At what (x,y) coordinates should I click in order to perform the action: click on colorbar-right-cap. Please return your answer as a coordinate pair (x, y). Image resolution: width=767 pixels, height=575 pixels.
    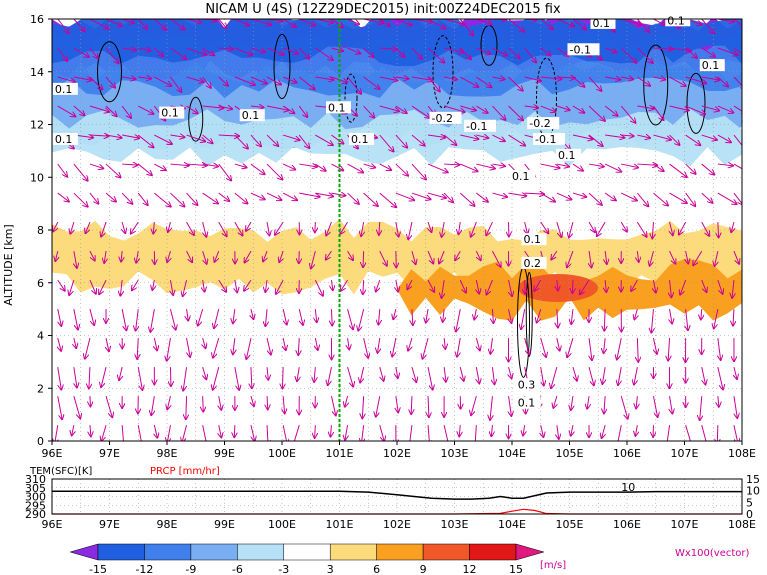
    Looking at the image, I should click on (530, 552).